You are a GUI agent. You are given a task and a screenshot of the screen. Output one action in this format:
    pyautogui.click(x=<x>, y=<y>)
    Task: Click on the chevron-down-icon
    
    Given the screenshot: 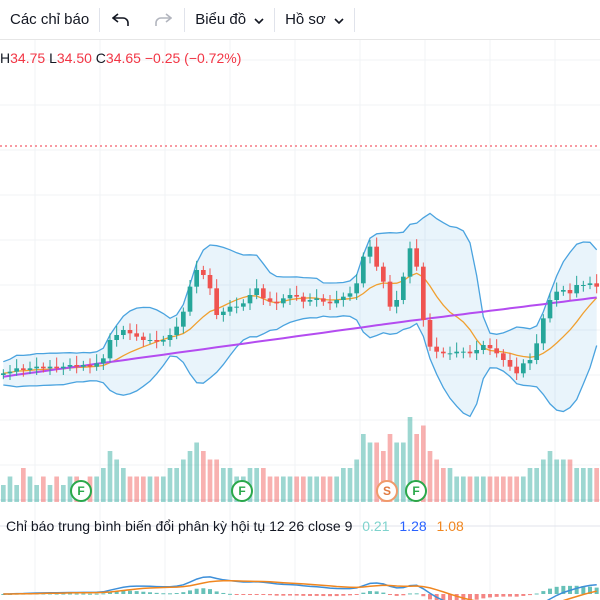 What is the action you would take?
    pyautogui.click(x=259, y=19)
    